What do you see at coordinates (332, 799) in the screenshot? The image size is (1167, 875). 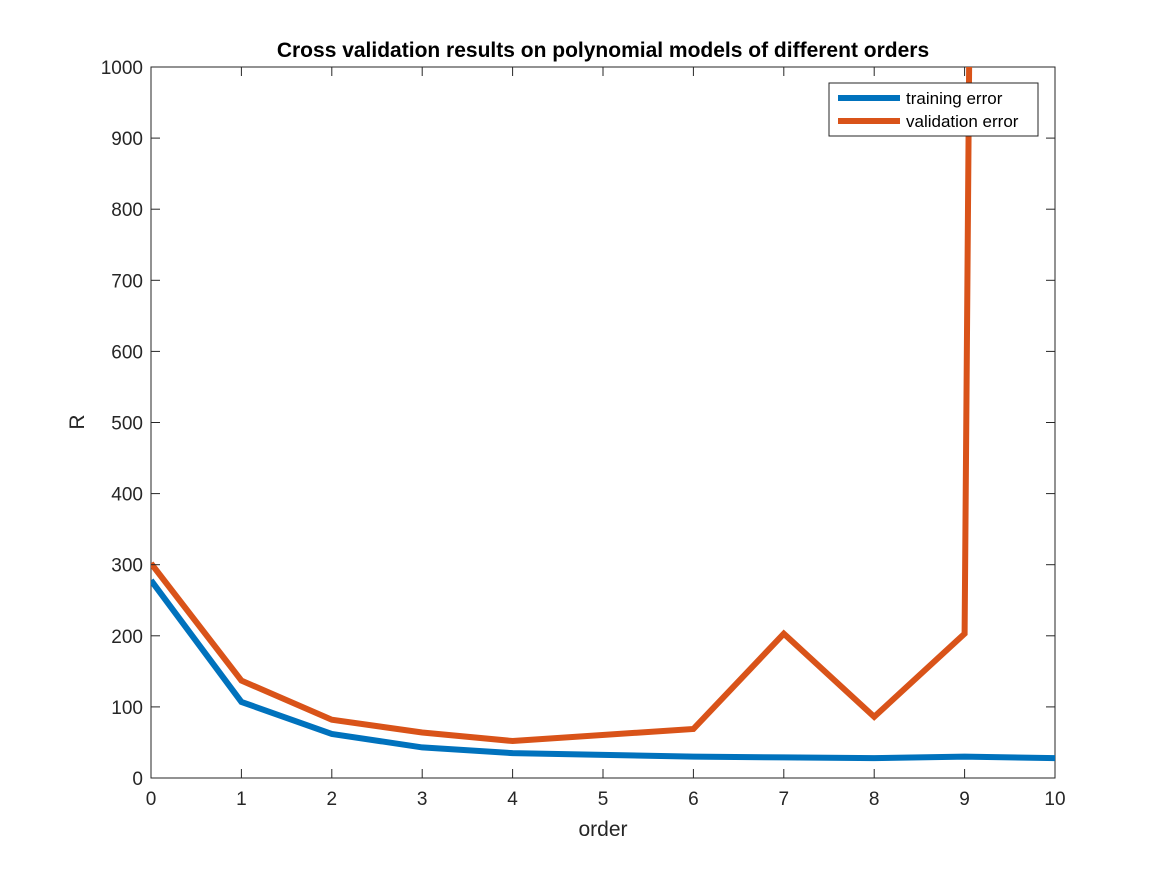 I see `x-tick-label: 2` at bounding box center [332, 799].